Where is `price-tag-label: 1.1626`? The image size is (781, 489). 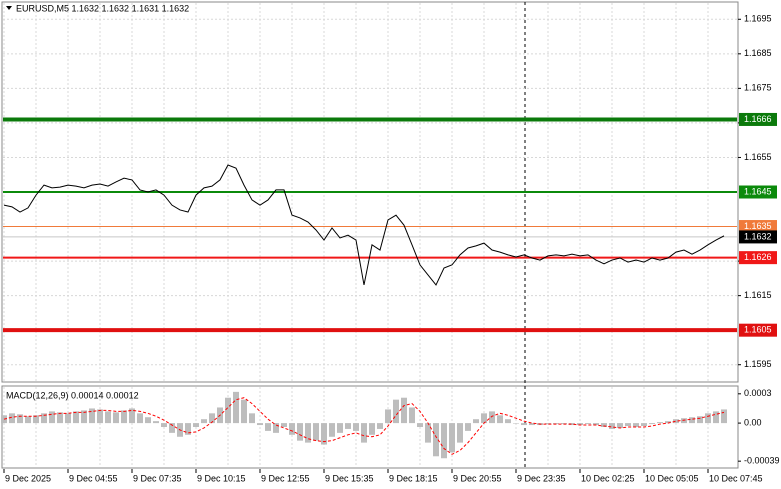
price-tag-label: 1.1626 is located at coordinates (758, 257).